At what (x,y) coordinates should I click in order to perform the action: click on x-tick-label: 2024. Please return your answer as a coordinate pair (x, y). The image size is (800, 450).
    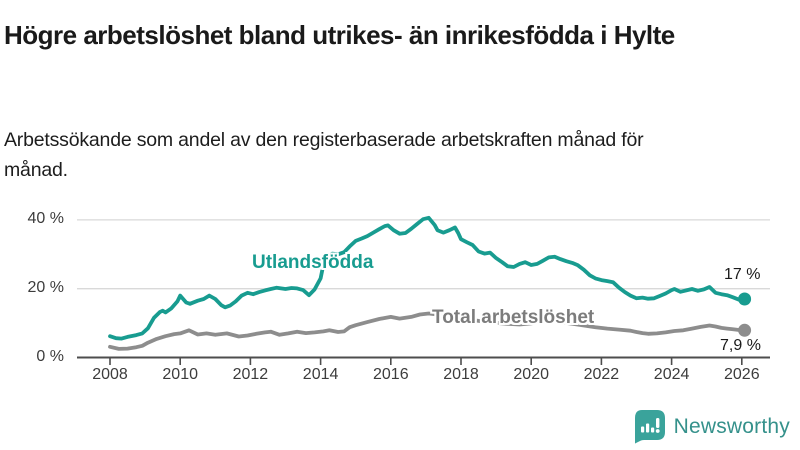
    Looking at the image, I should click on (671, 374).